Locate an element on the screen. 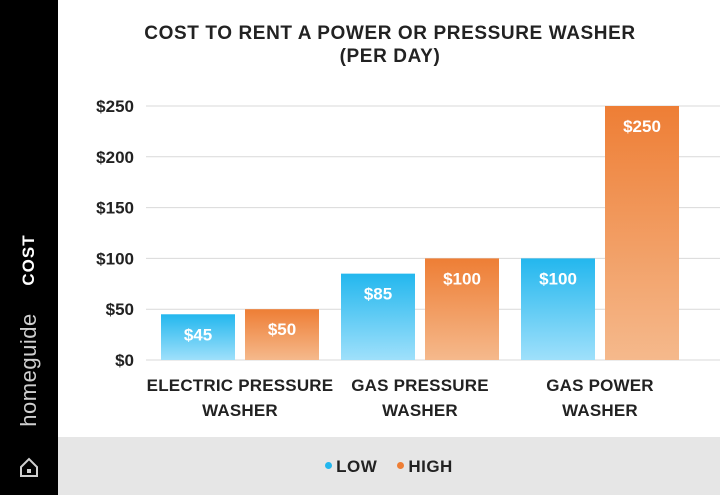  y-tick-label: $50 is located at coordinates (120, 309).